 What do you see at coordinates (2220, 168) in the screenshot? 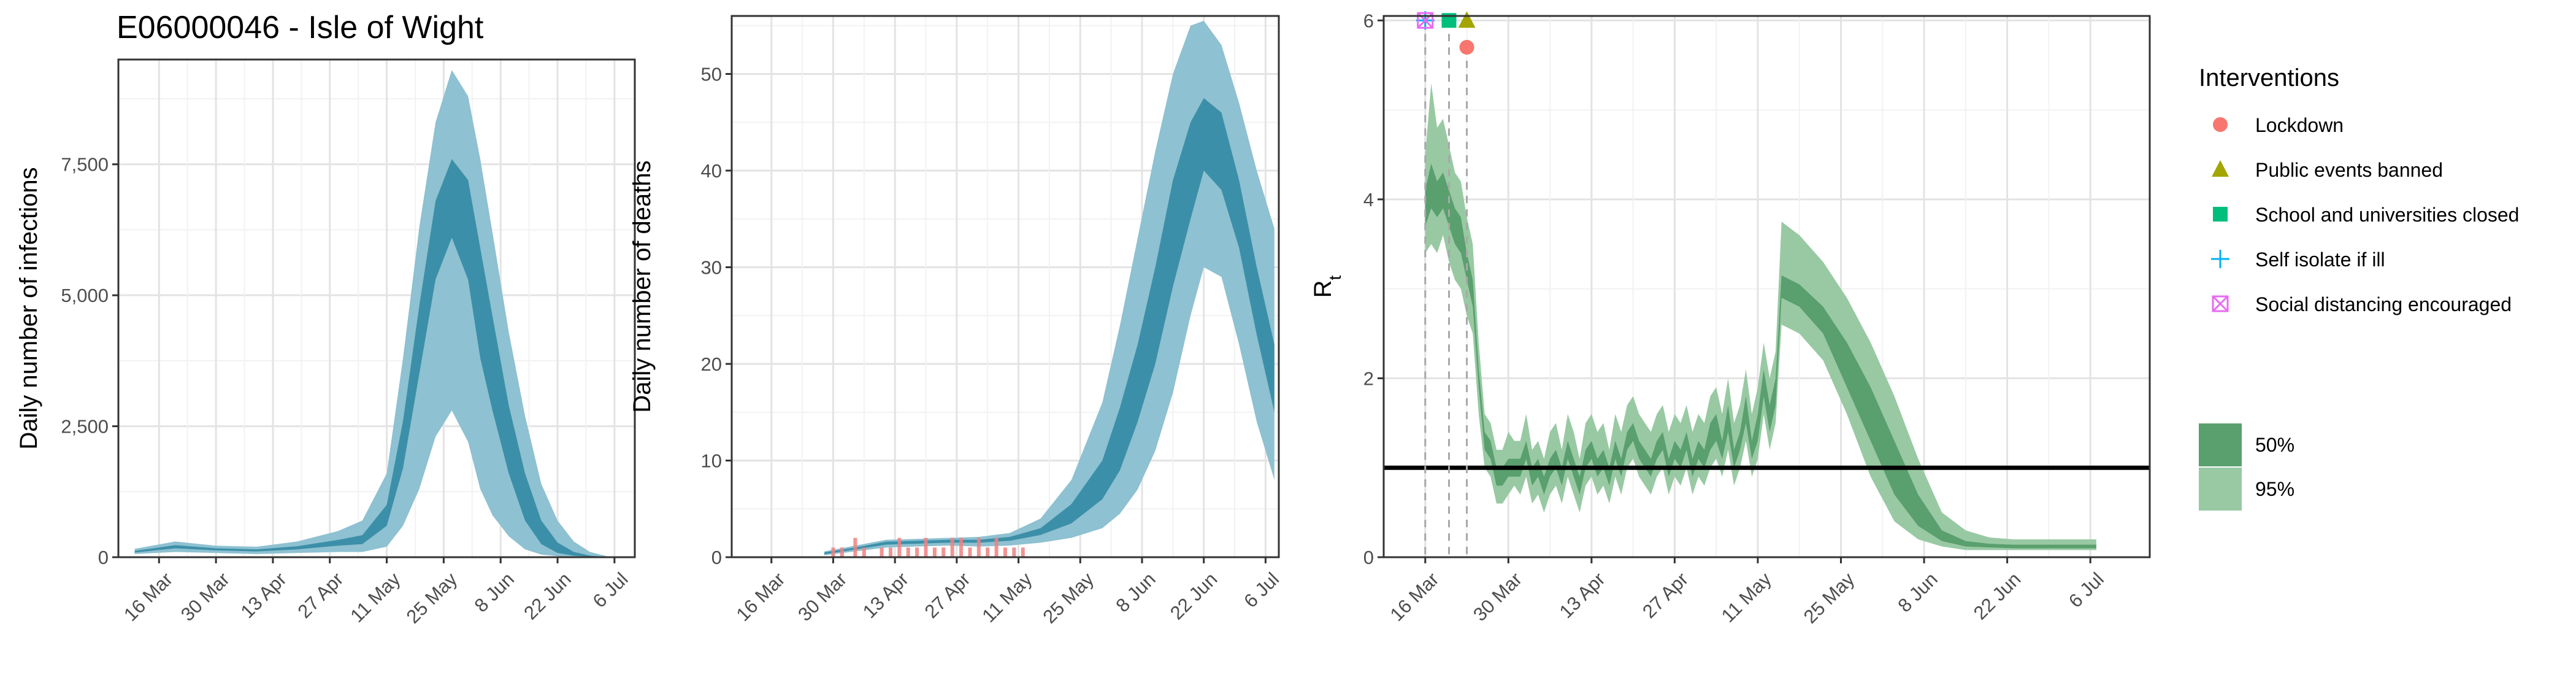
I see `legend-key-public_events` at bounding box center [2220, 168].